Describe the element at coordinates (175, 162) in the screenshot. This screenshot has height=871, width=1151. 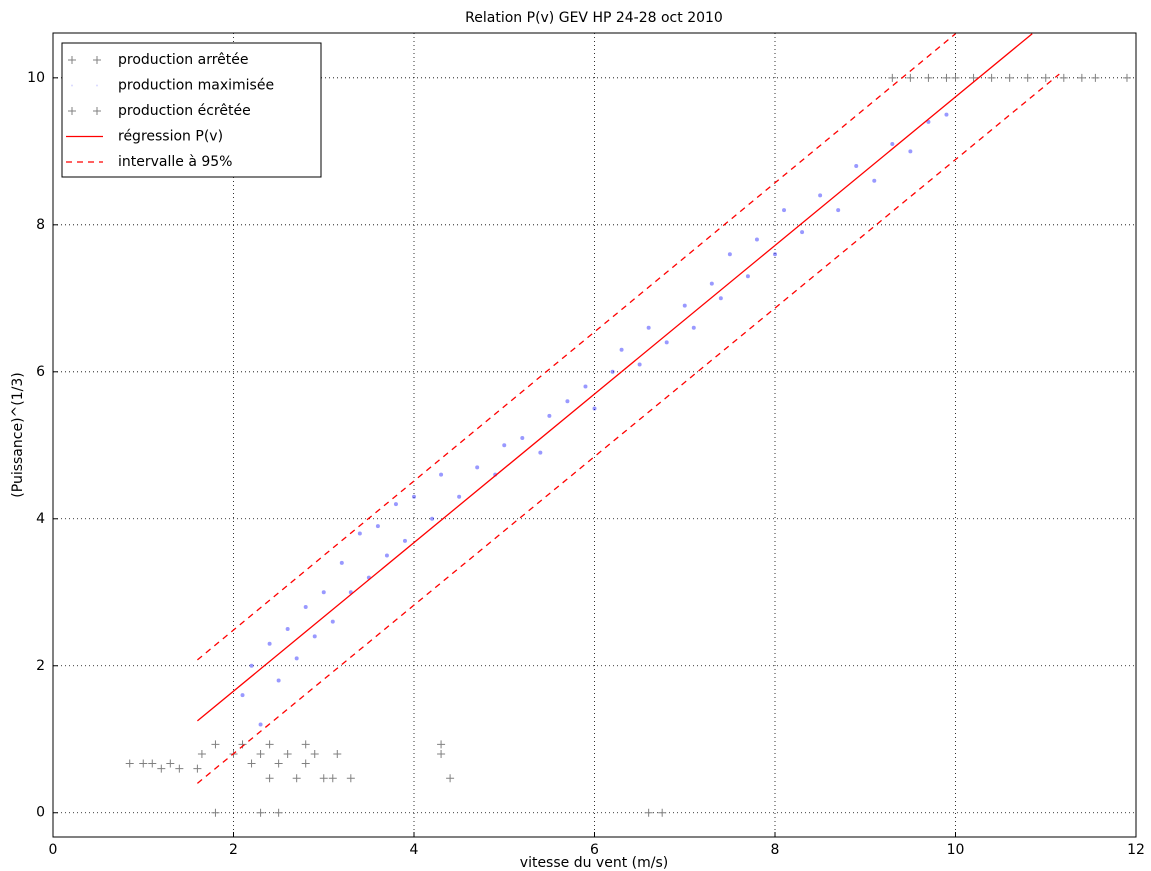
I see `legend-label: intervalle à 95%` at that location.